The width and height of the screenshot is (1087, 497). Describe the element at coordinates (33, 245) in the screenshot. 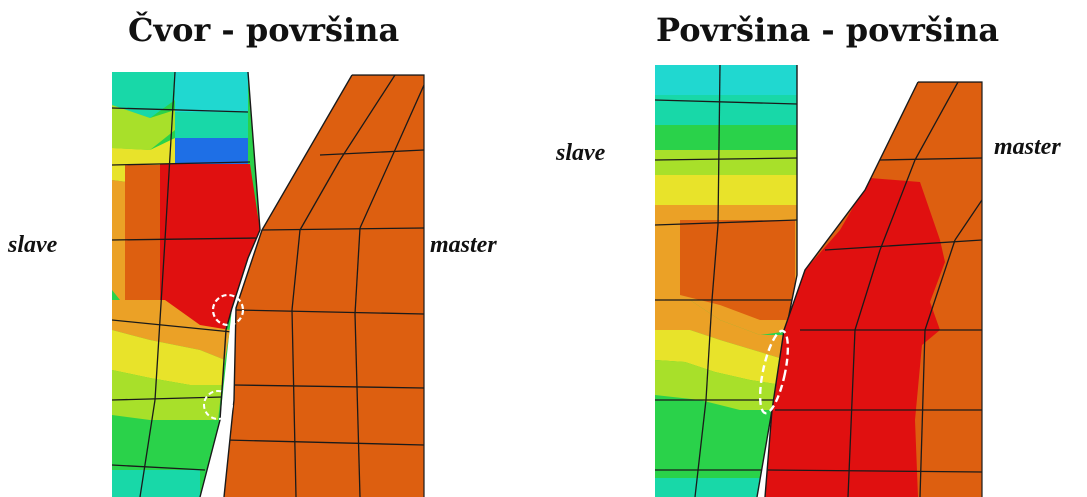

I see `label-slave-left: slave` at that location.